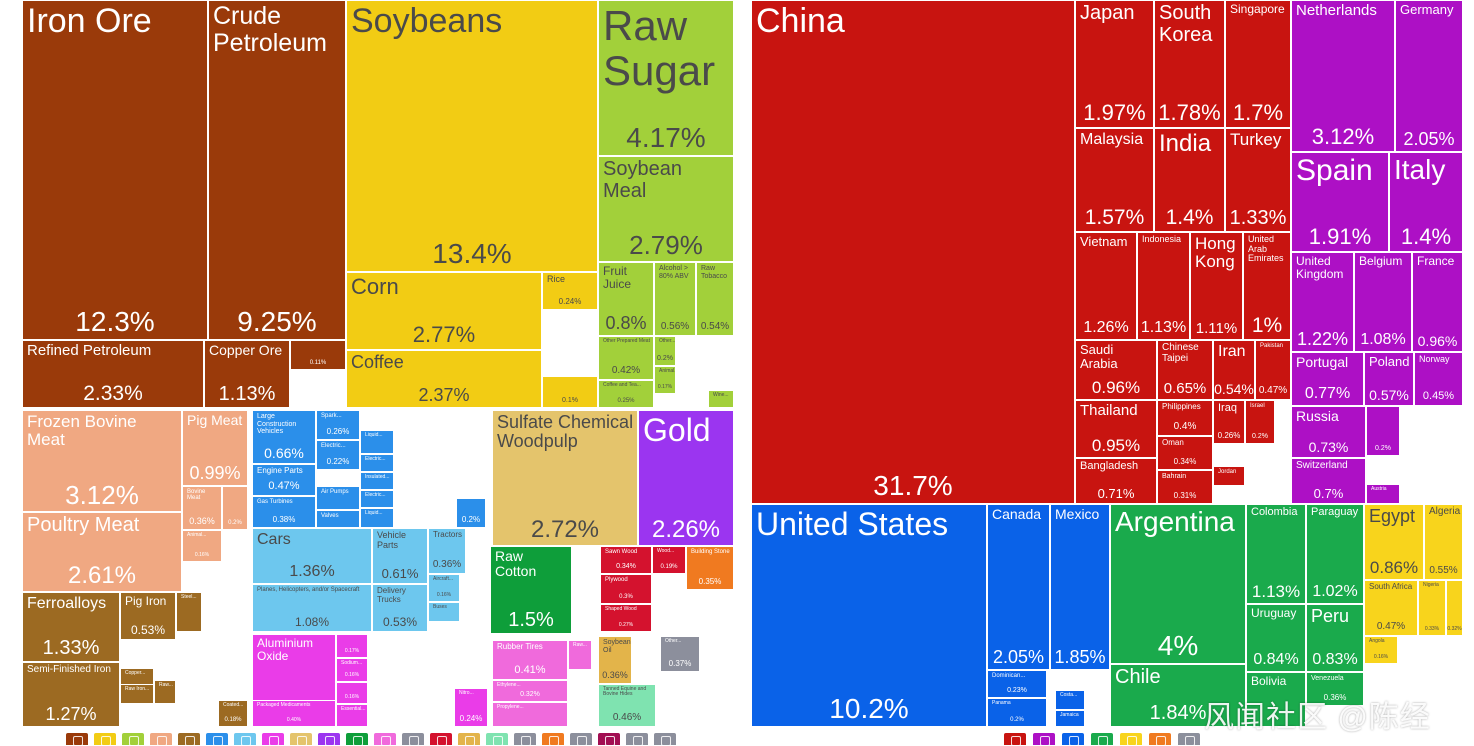 This screenshot has height=746, width=1474. I want to click on tile-ethylene: Ethylene... 0.32%, so click(530, 691).